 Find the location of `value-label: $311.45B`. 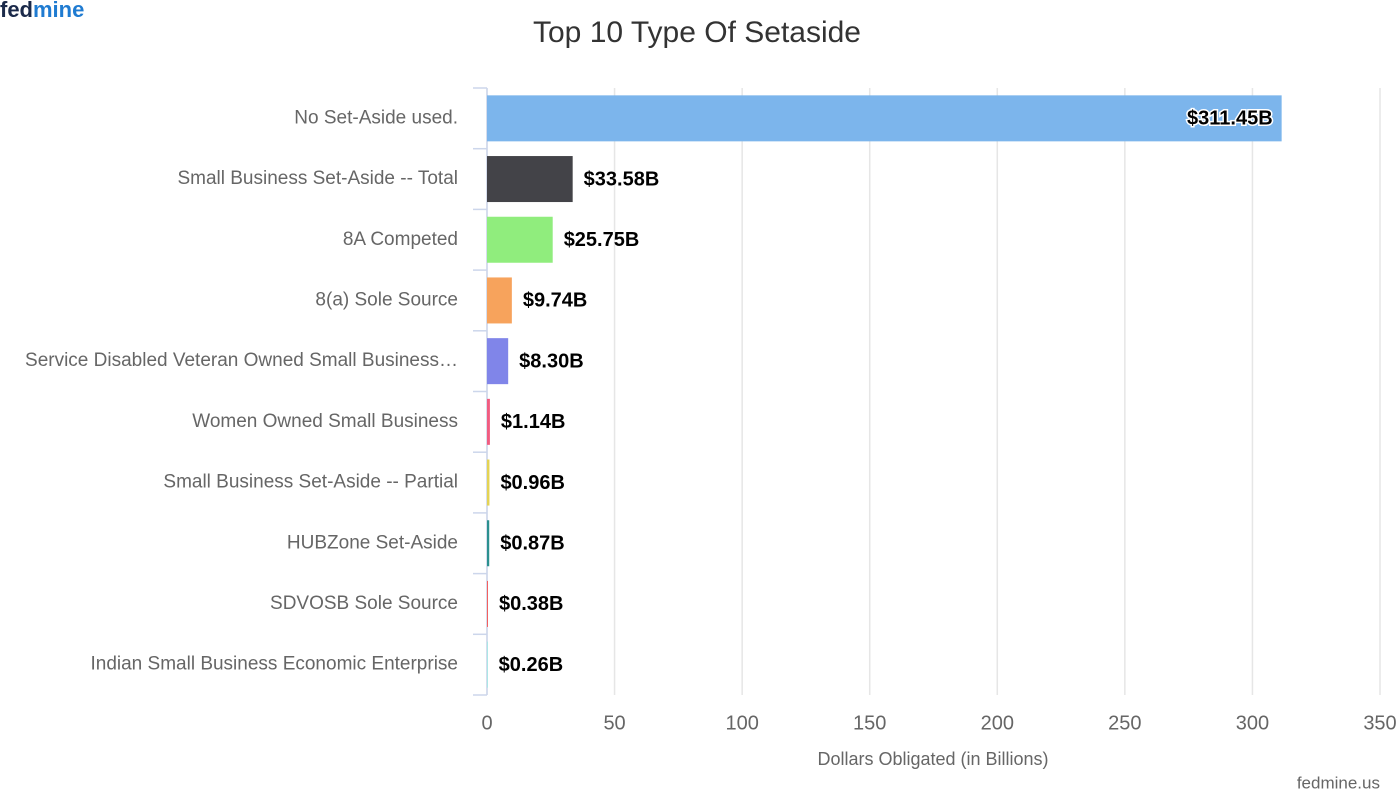

value-label: $311.45B is located at coordinates (1230, 119).